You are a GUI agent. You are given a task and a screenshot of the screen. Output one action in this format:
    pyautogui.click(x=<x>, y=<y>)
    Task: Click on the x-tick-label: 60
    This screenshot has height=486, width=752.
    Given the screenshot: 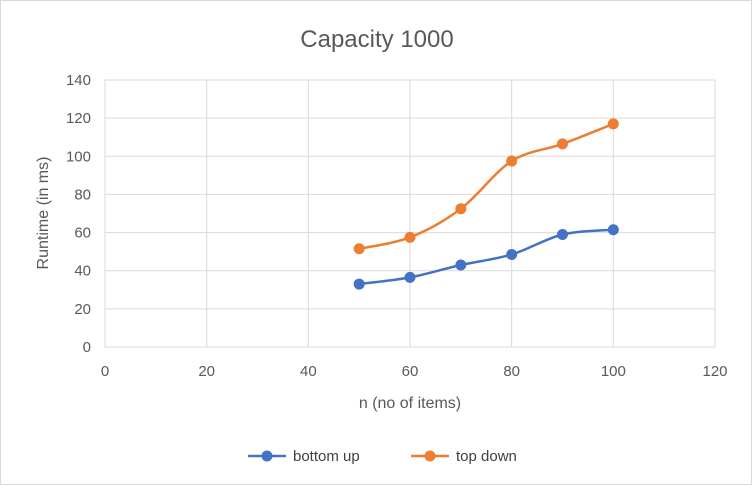 What is the action you would take?
    pyautogui.click(x=410, y=371)
    